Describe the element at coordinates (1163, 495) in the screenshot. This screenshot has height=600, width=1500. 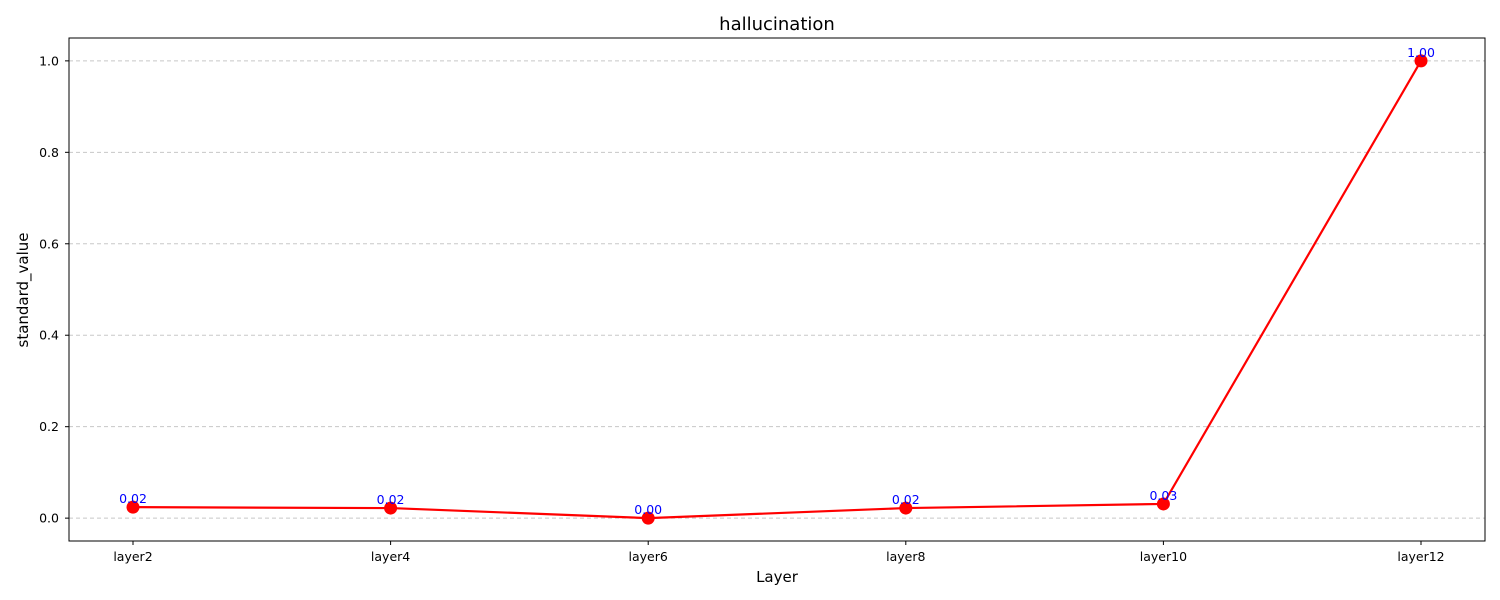
I see `data-label: 0.03` at that location.